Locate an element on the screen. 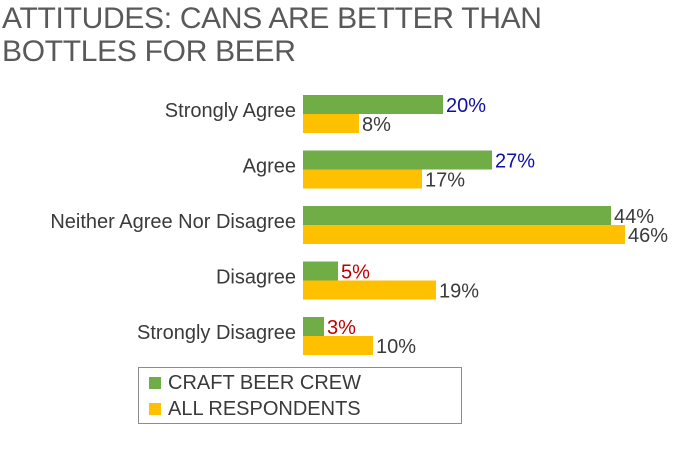 This screenshot has width=680, height=450. bar-all-respondents-strongly-disagree is located at coordinates (338, 345).